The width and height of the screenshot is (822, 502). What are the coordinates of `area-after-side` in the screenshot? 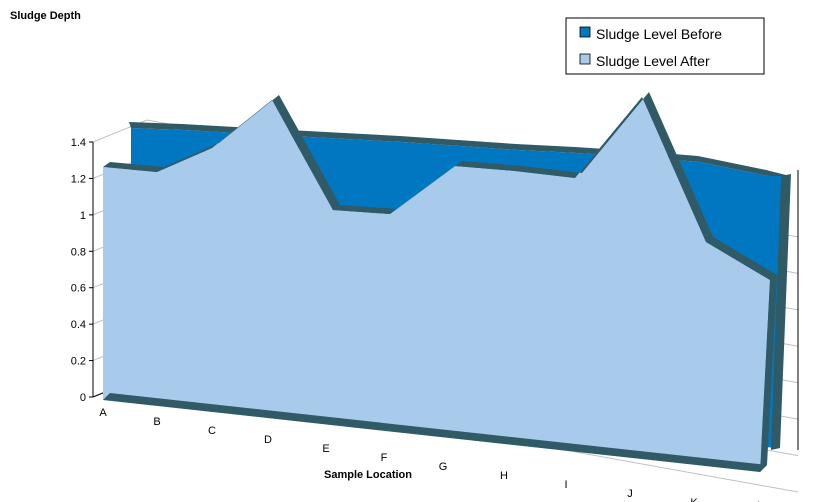 It's located at (768, 373).